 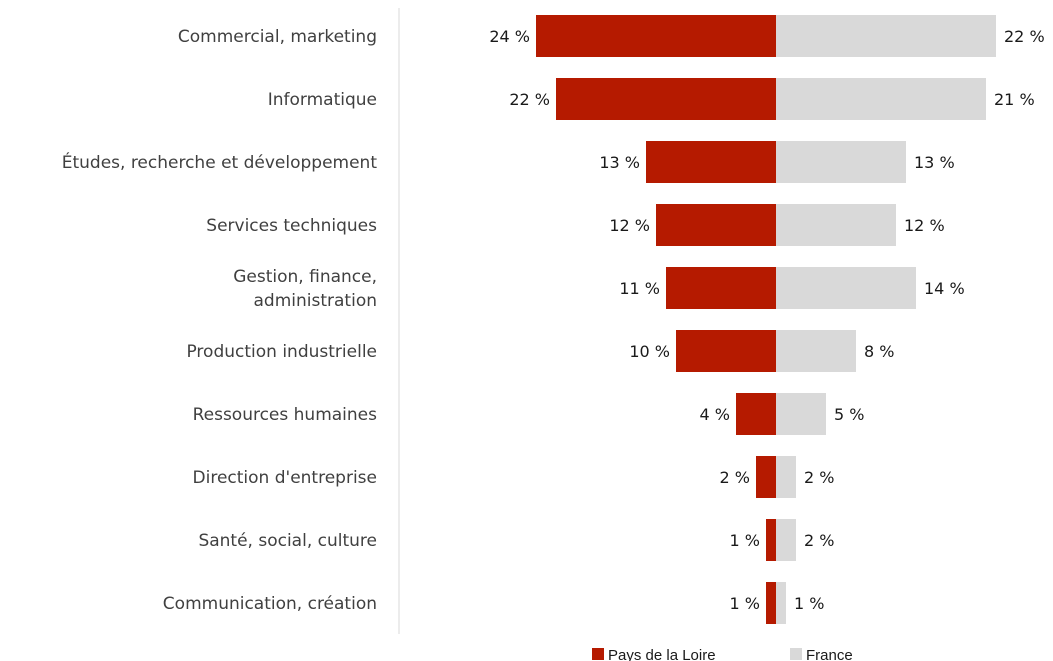 What do you see at coordinates (598, 654) in the screenshot?
I see `legend-swatch-pays-de-la-loire` at bounding box center [598, 654].